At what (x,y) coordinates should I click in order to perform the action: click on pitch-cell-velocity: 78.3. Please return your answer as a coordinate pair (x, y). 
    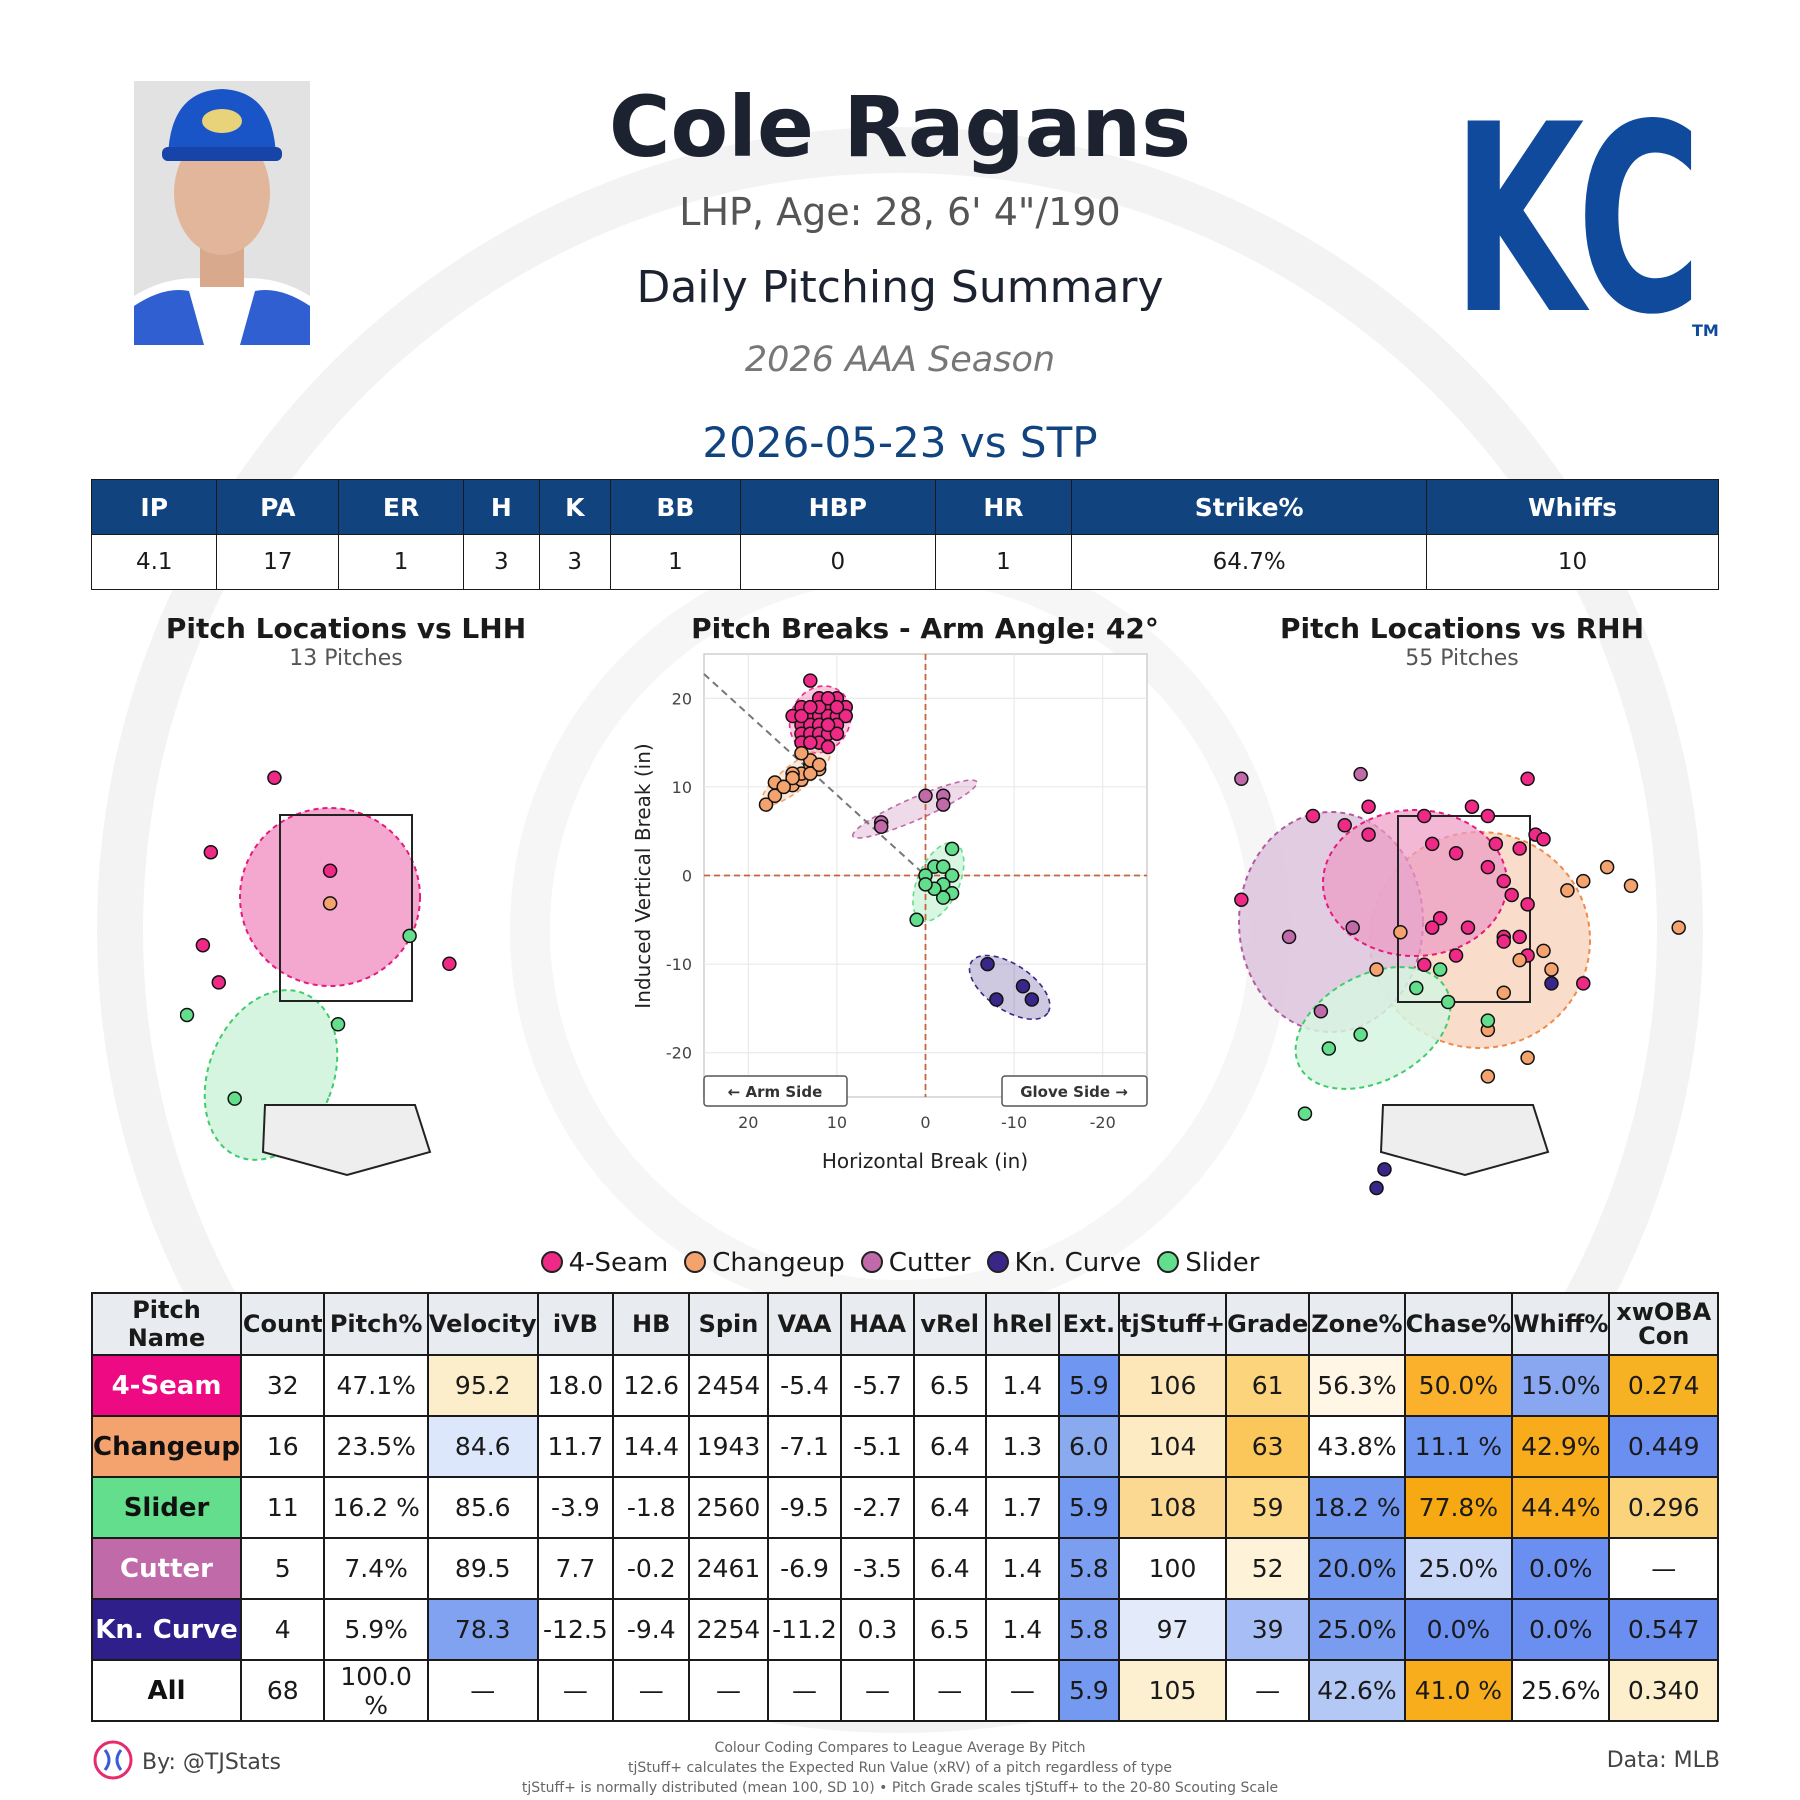
    Looking at the image, I should click on (482, 1629).